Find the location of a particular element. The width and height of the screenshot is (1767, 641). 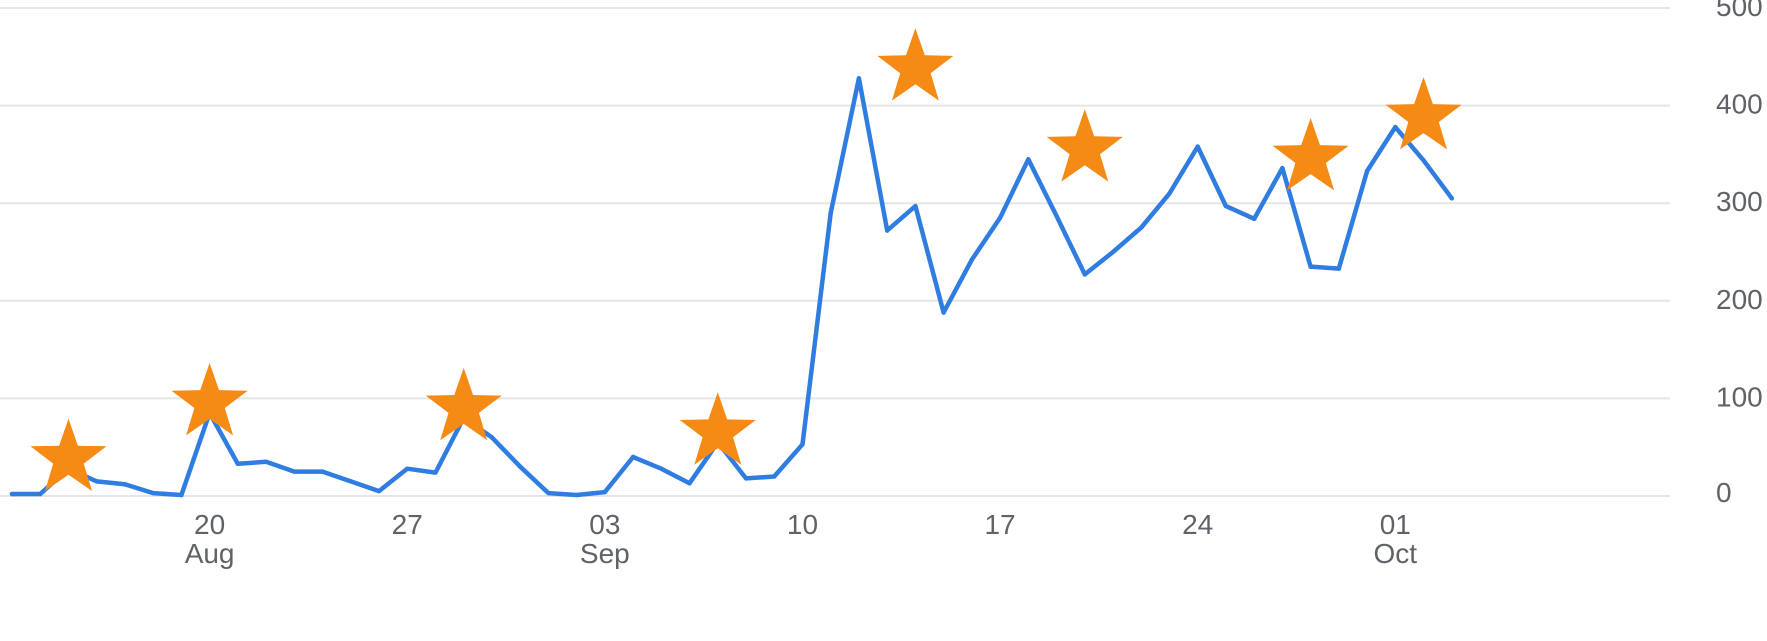

x-tick-label: 17 is located at coordinates (999, 524).